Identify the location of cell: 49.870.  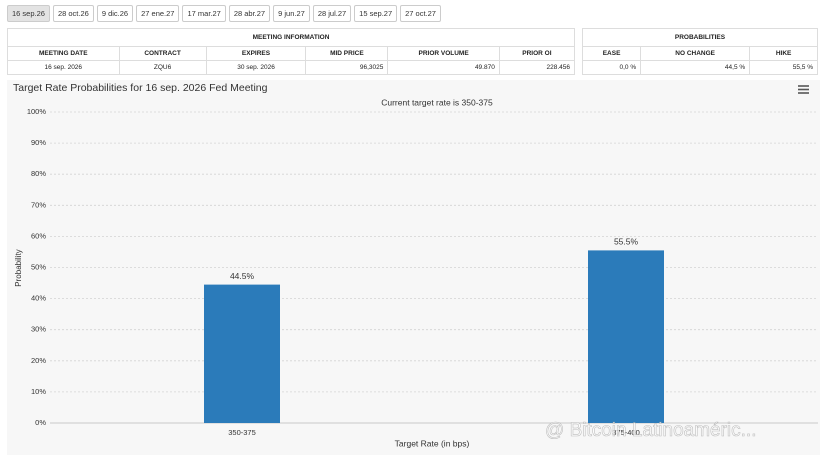
(443, 67).